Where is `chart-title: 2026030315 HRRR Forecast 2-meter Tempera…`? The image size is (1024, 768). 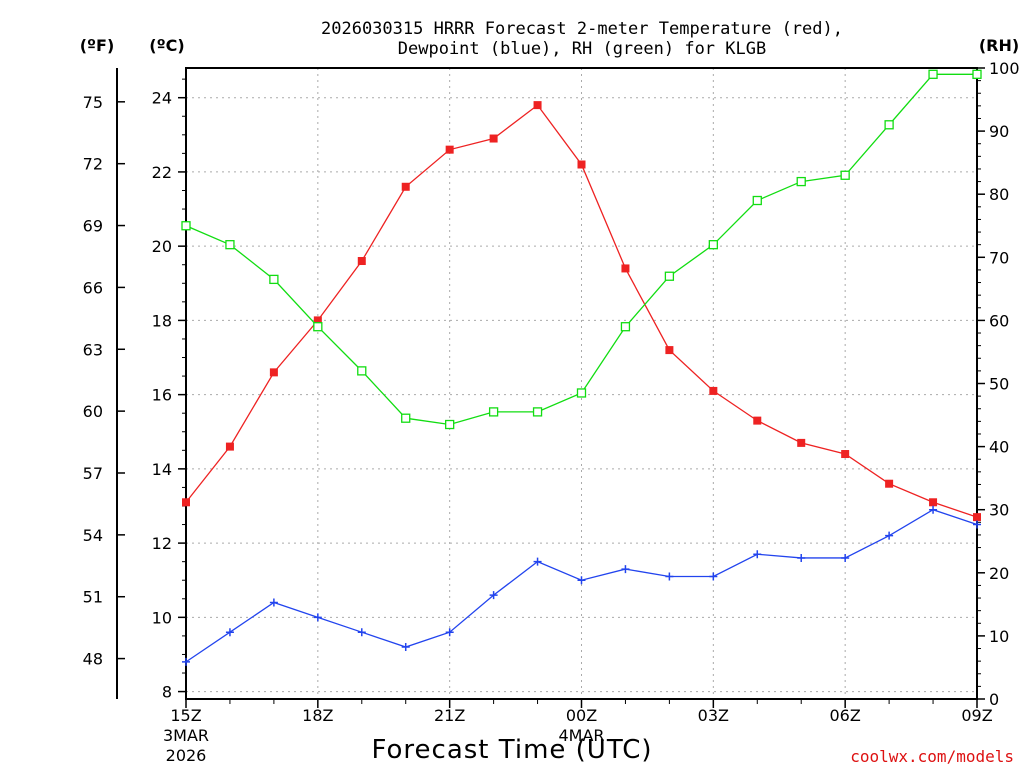
chart-title: 2026030315 HRRR Forecast 2-meter Tempera… is located at coordinates (582, 29).